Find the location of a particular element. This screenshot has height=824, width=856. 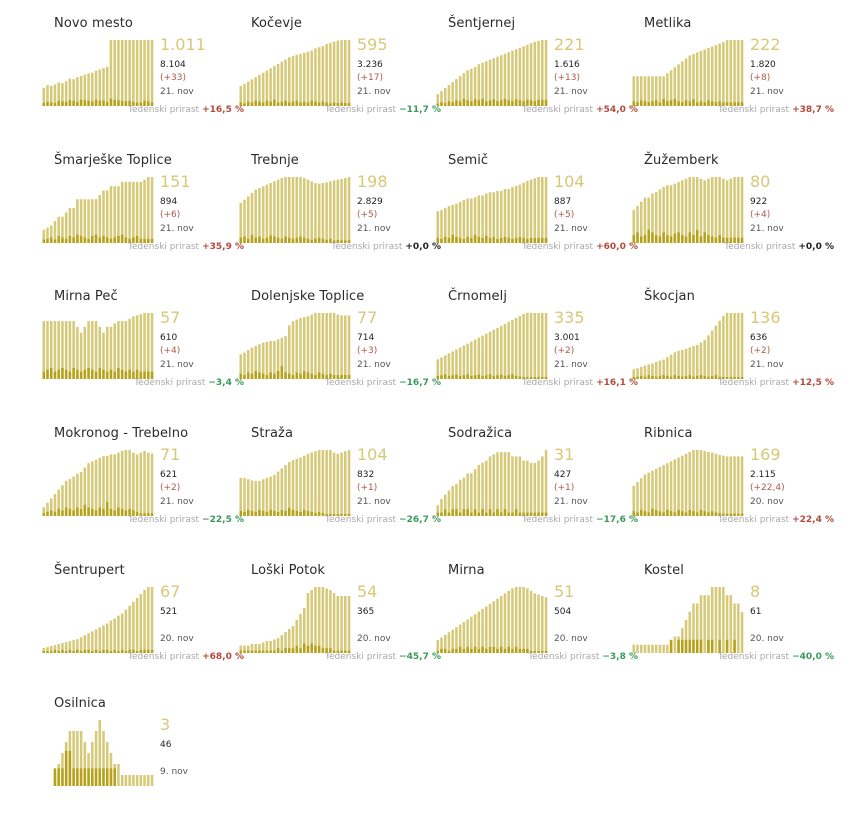

weekly-growth: Tedenski prirast −17,6 % is located at coordinates (580, 520).